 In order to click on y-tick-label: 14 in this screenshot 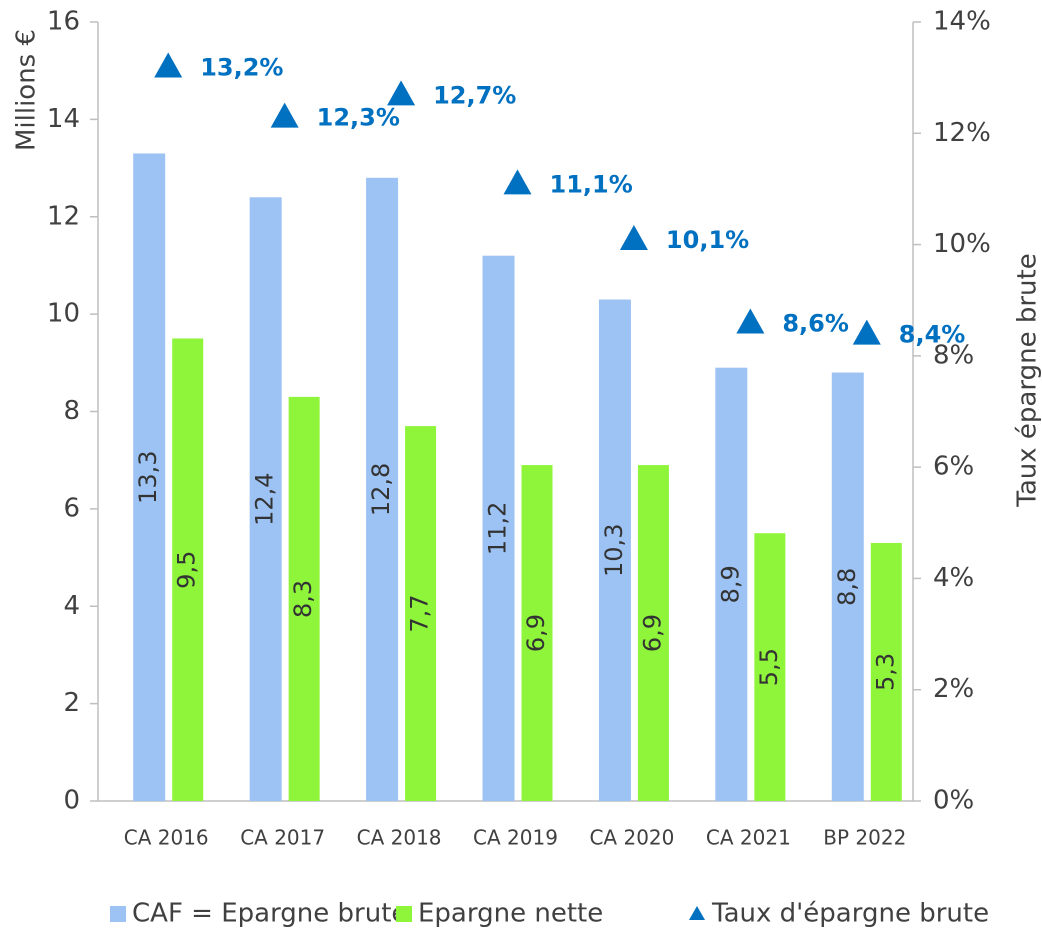, I will do `click(63, 119)`.